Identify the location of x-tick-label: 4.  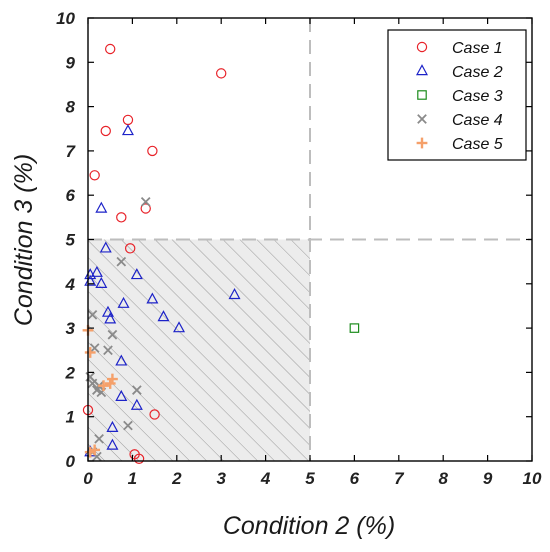
(265, 478).